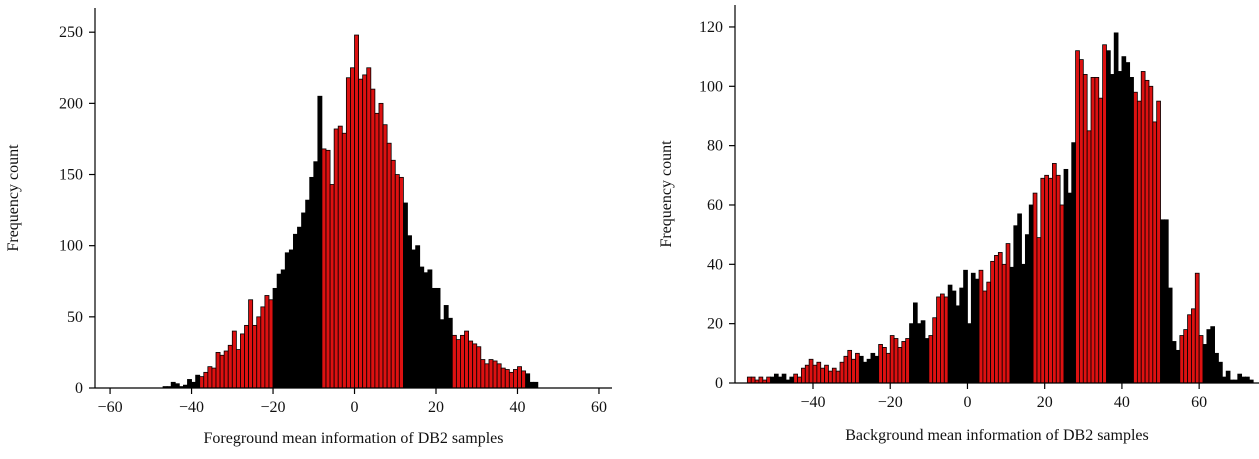 Image resolution: width=1259 pixels, height=459 pixels. I want to click on y-tick-label: 20, so click(715, 324).